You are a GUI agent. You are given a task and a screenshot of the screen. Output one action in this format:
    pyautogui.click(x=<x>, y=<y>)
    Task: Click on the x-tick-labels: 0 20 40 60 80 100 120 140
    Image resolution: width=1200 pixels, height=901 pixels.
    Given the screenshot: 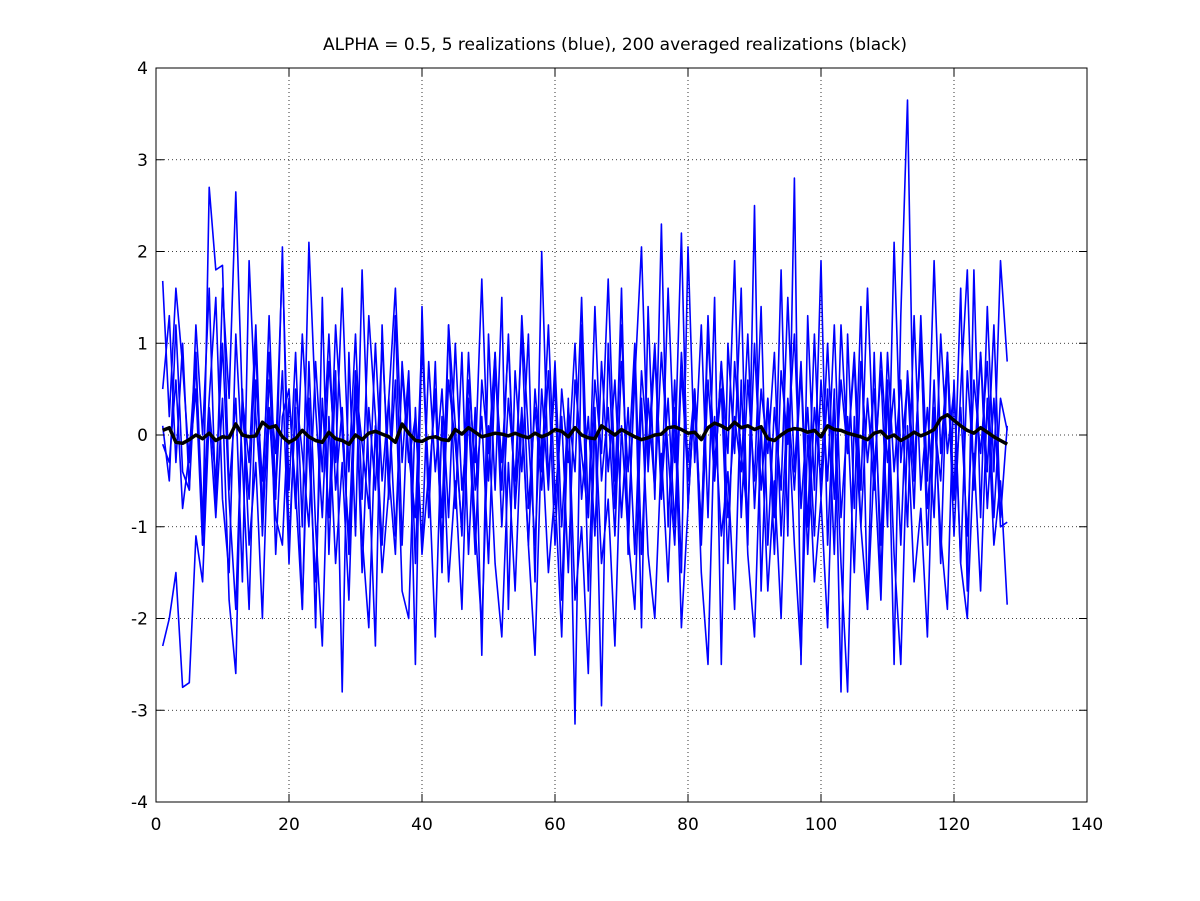 What is the action you would take?
    pyautogui.click(x=627, y=825)
    